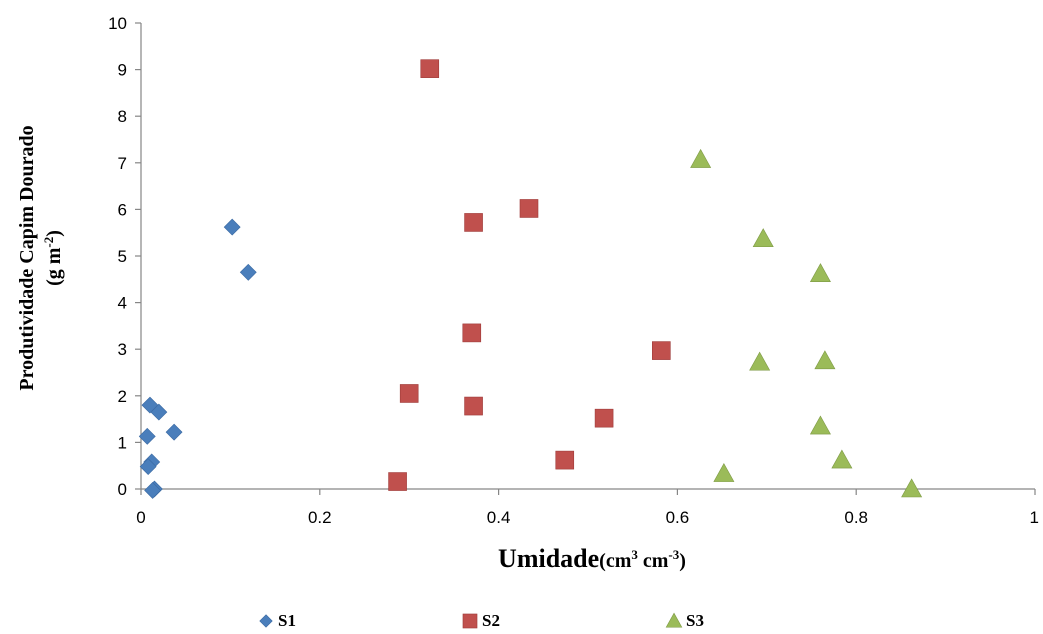 The height and width of the screenshot is (634, 1043). Describe the element at coordinates (320, 517) in the screenshot. I see `x-tick-label: 0.2` at that location.